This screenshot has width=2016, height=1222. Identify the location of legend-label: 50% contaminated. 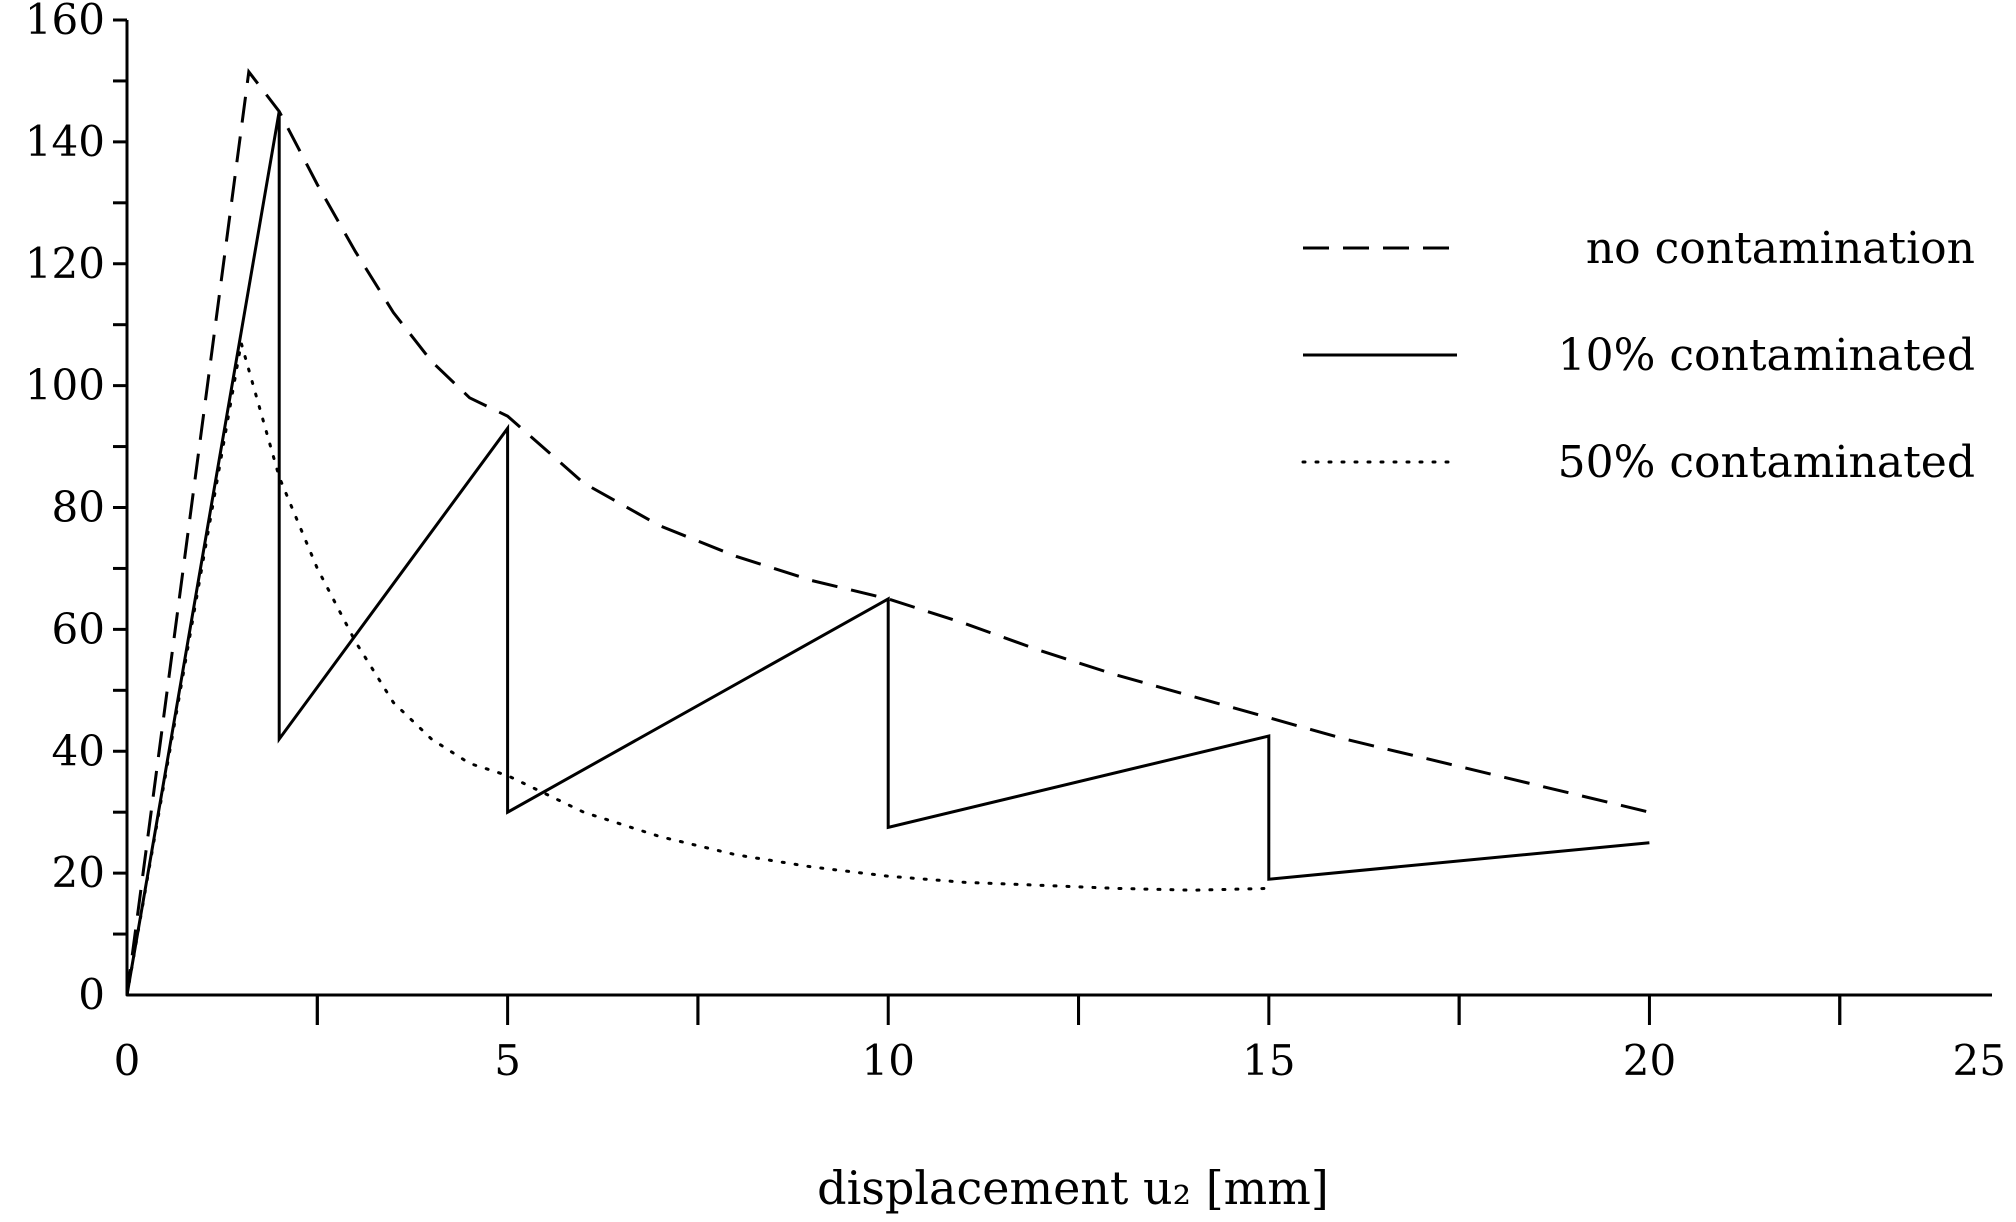
(1766, 462).